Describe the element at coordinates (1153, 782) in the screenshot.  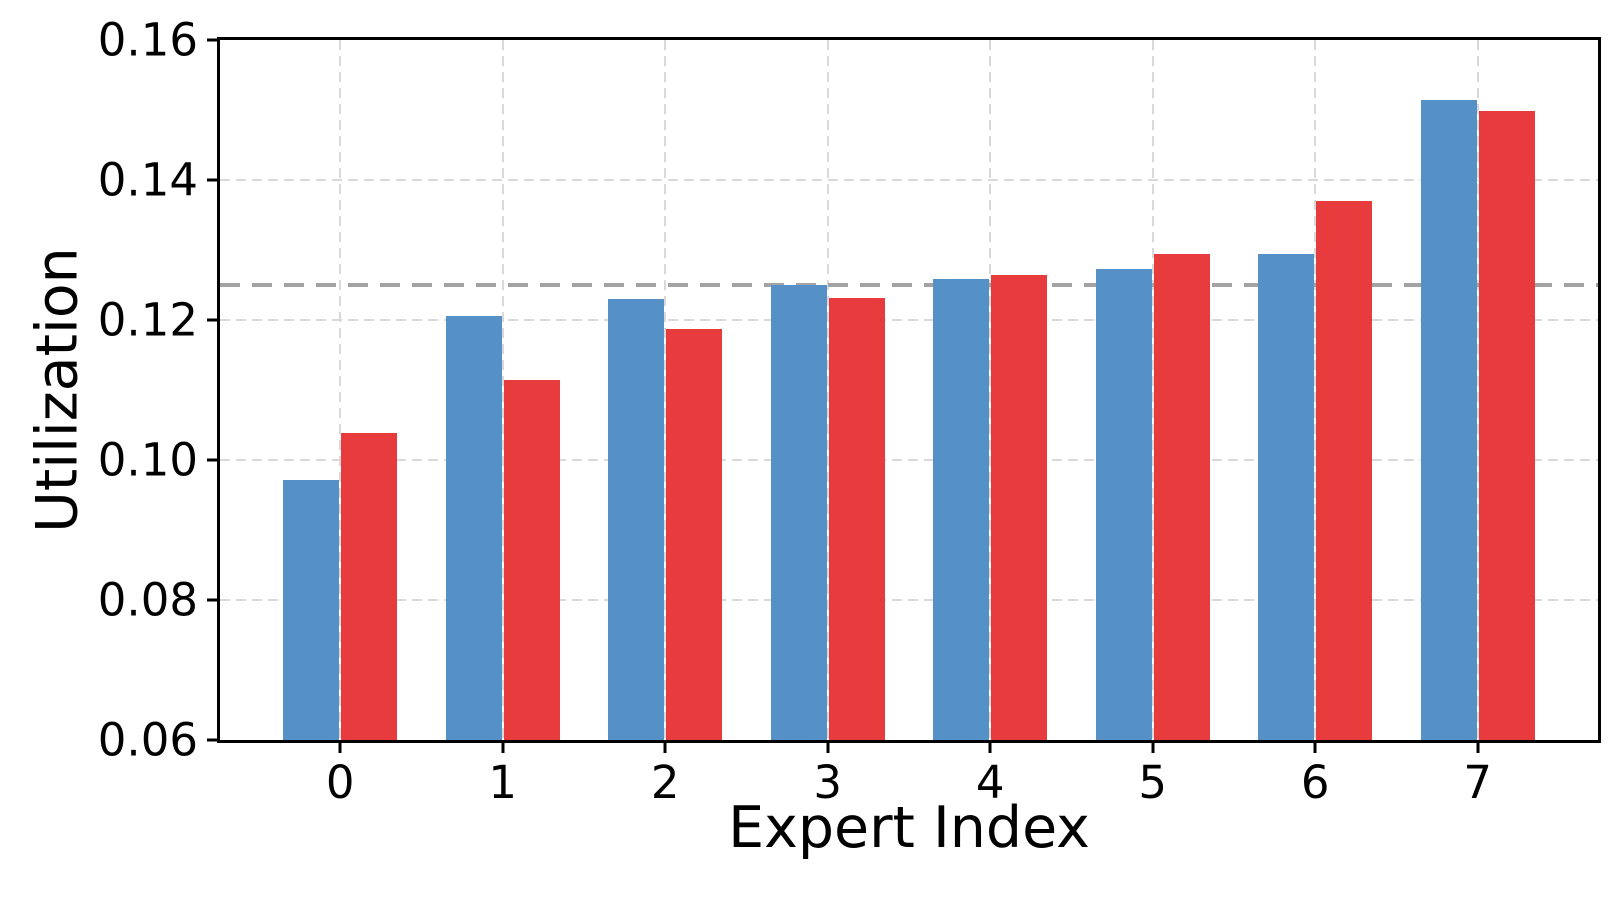
I see `x-tick-label: 5` at that location.